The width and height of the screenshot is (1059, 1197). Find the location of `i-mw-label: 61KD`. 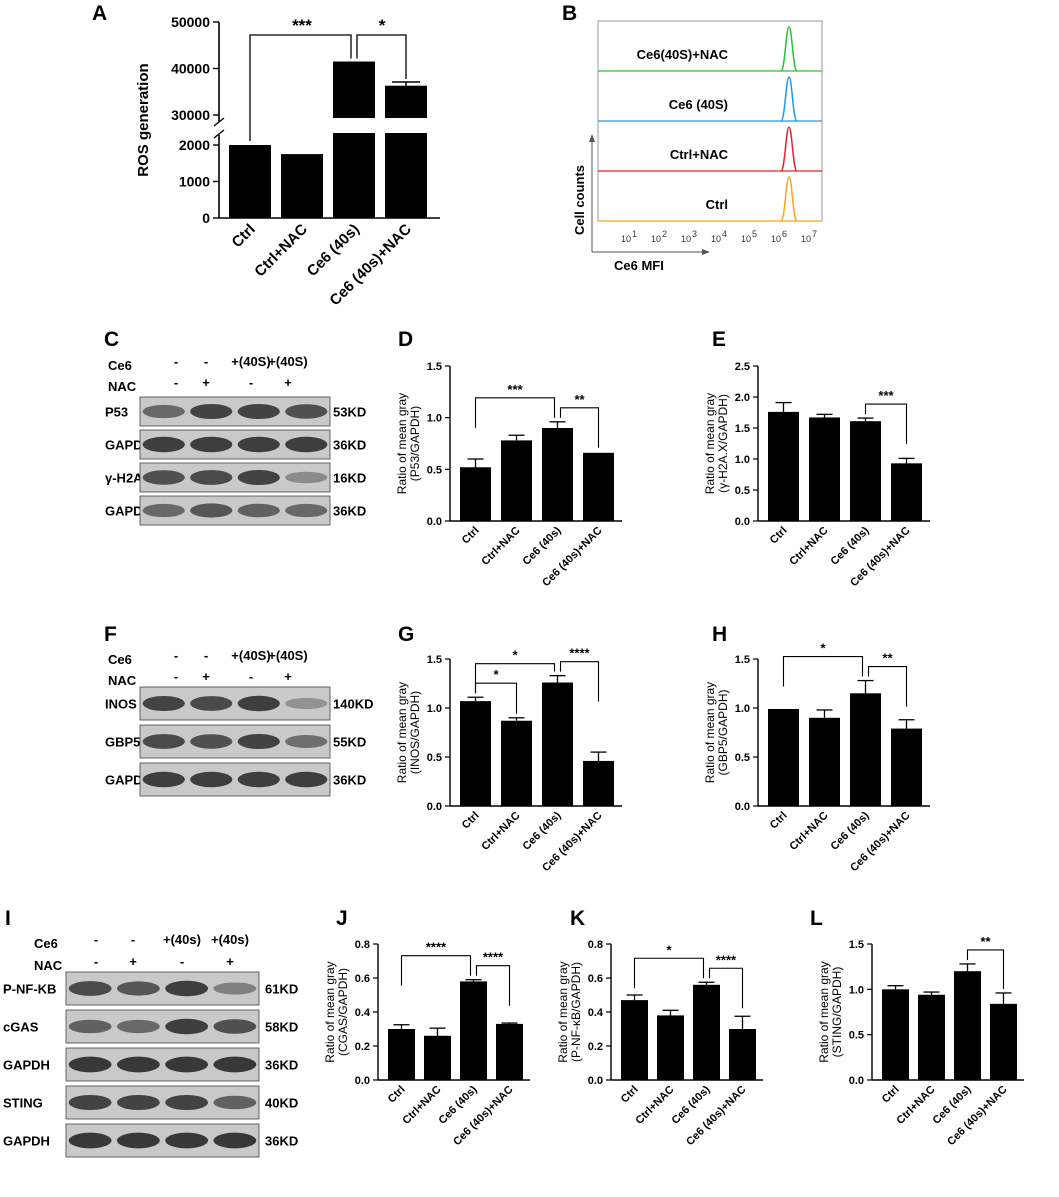

i-mw-label: 61KD is located at coordinates (281, 989).